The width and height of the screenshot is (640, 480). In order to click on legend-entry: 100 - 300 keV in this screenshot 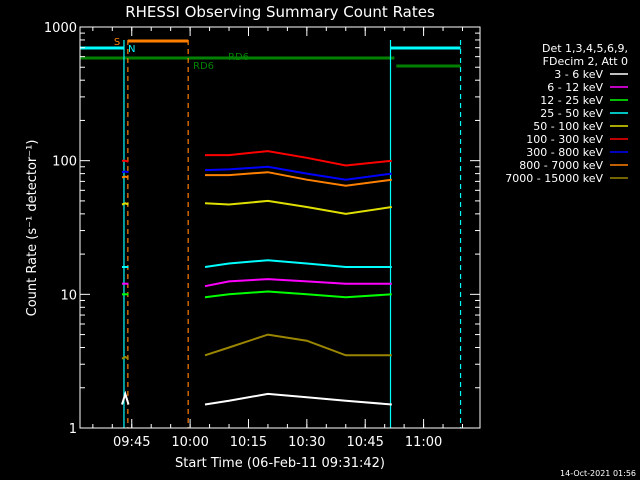, I will do `click(564, 139)`.